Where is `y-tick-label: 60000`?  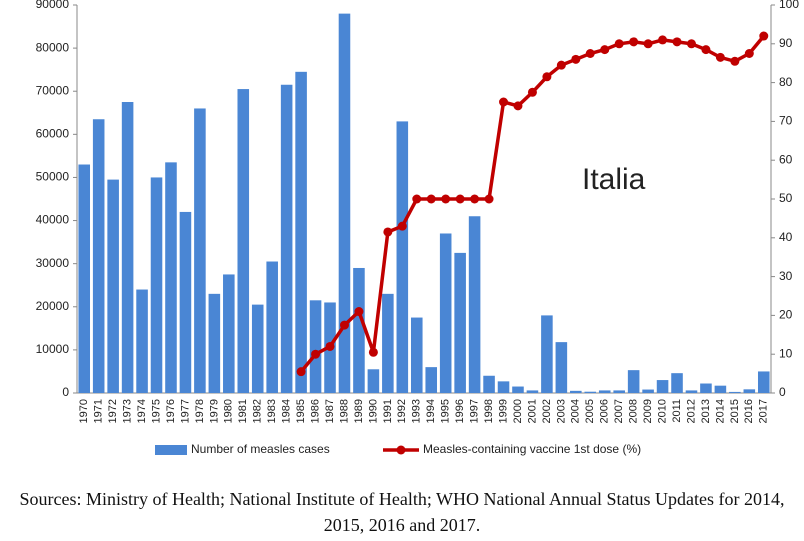 y-tick-label: 60000 is located at coordinates (53, 134).